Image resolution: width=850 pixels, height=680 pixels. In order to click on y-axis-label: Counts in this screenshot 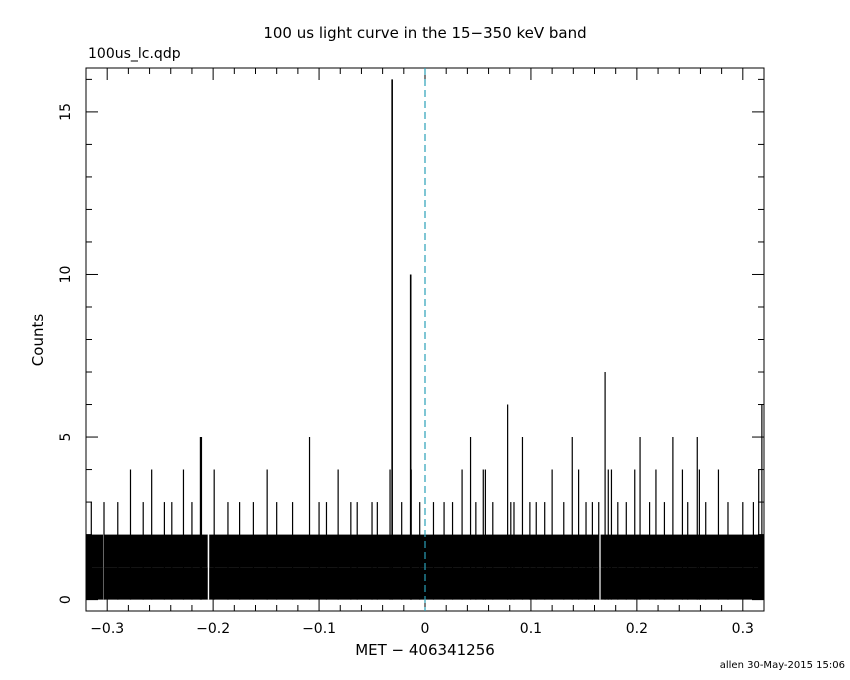, I will do `click(38, 340)`.